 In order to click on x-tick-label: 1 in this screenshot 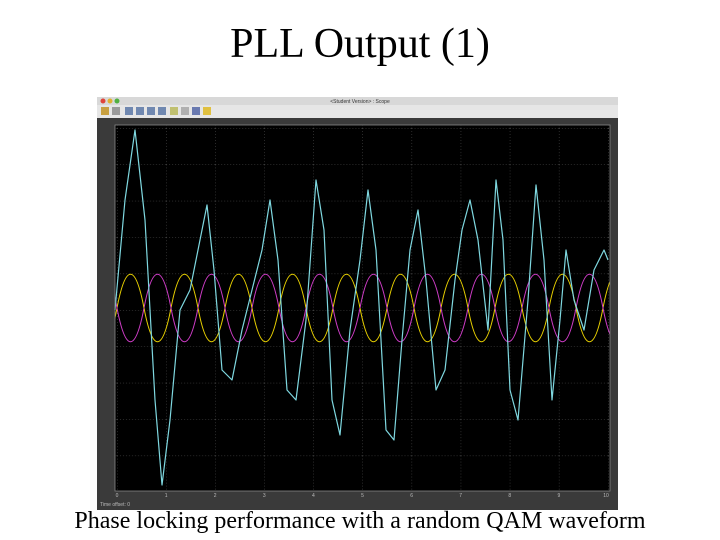, I will do `click(166, 496)`.